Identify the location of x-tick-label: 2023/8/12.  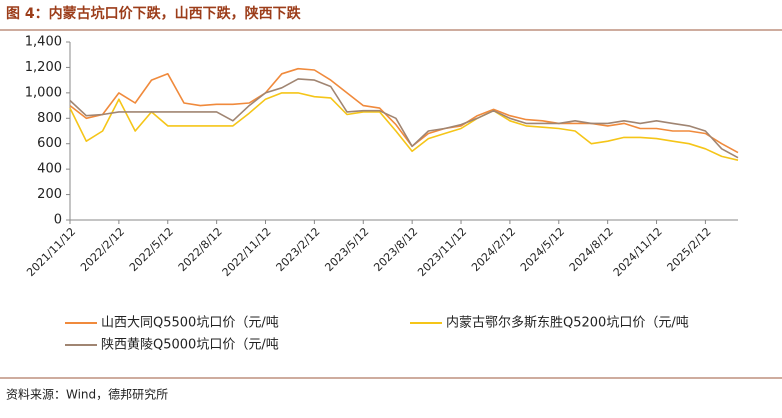
(395, 249).